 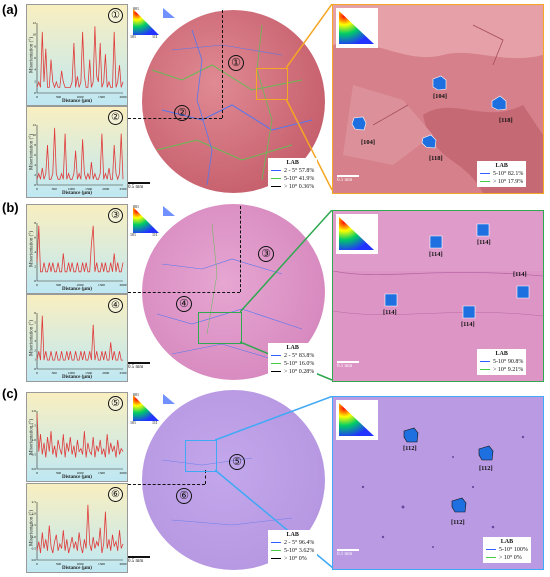 I want to click on lab-legend-b-row-2: > 10° 0.28%, so click(x=292, y=372).